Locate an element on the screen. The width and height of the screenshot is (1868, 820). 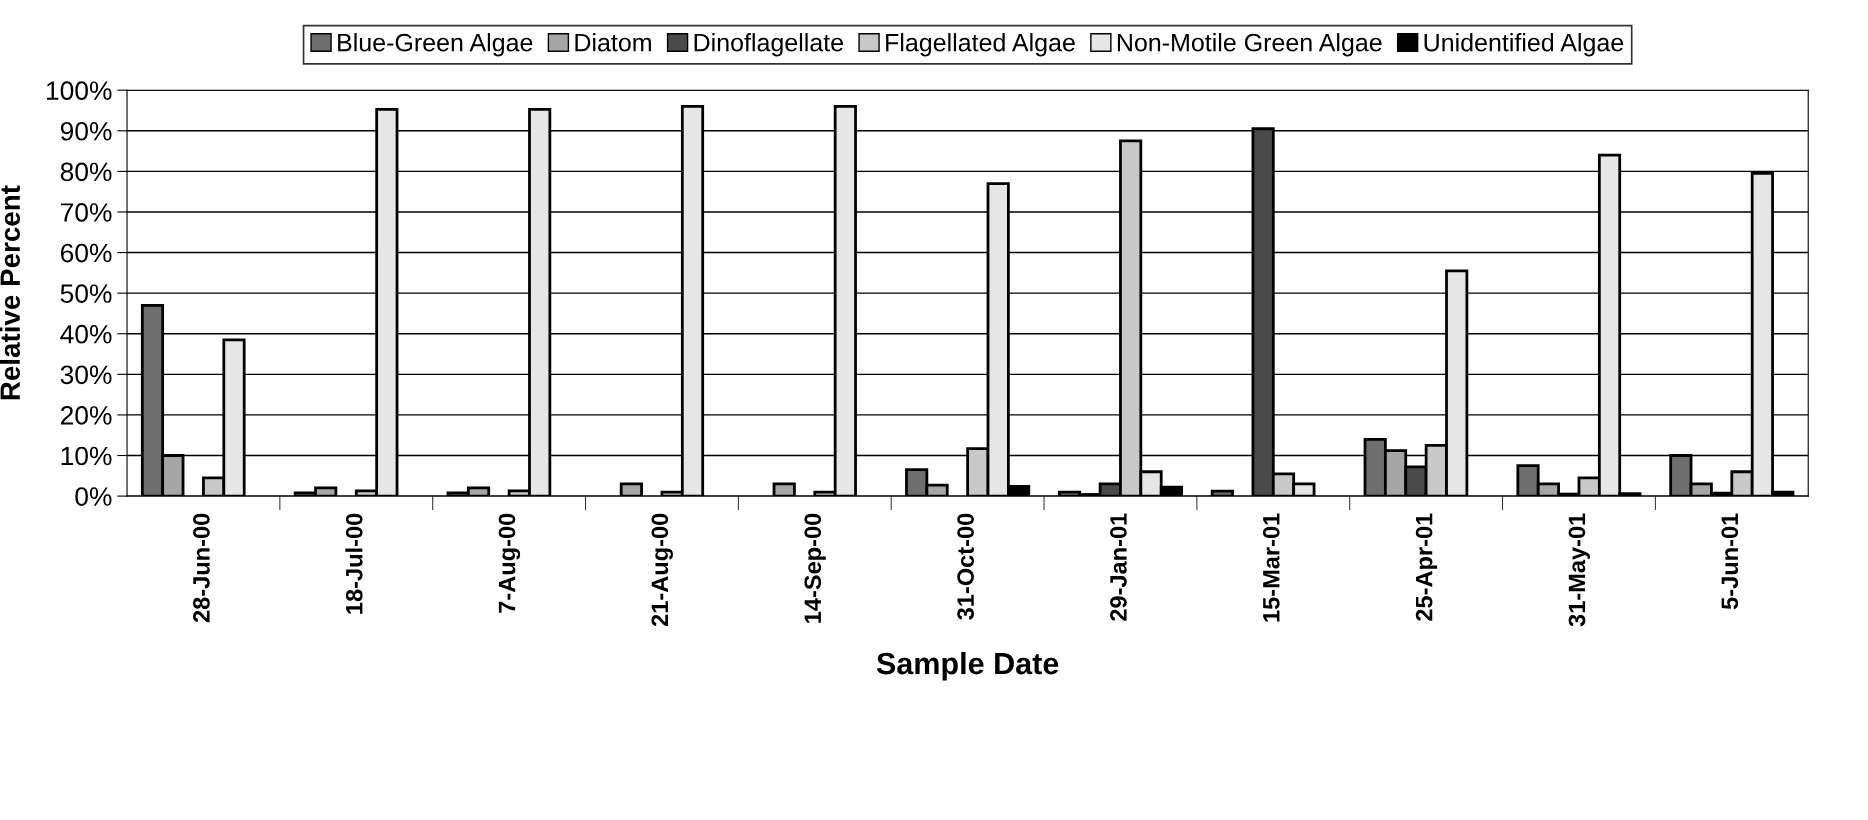
y-tick-label: 60% is located at coordinates (86, 253).